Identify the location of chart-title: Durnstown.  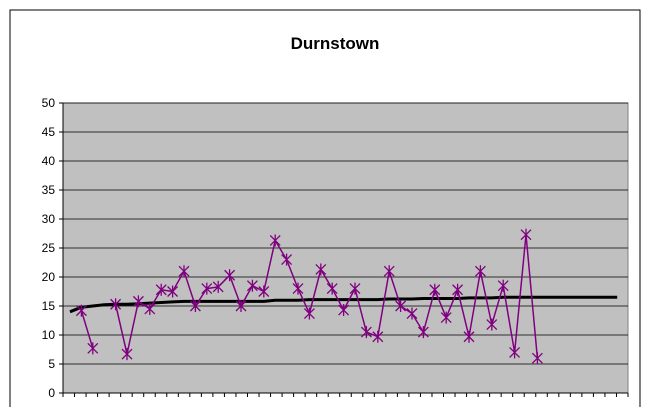
(335, 43).